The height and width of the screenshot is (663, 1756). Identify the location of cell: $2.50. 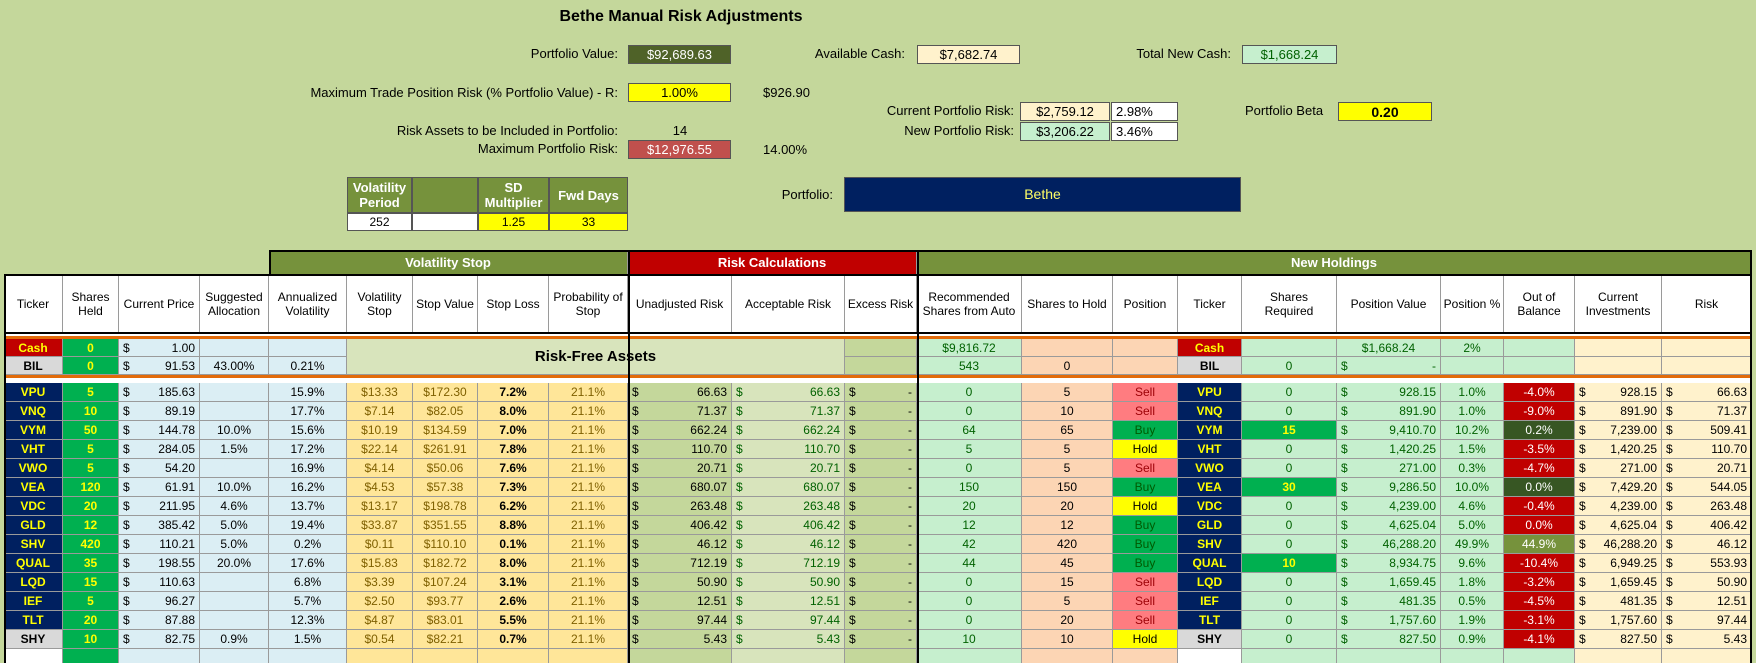
(380, 601).